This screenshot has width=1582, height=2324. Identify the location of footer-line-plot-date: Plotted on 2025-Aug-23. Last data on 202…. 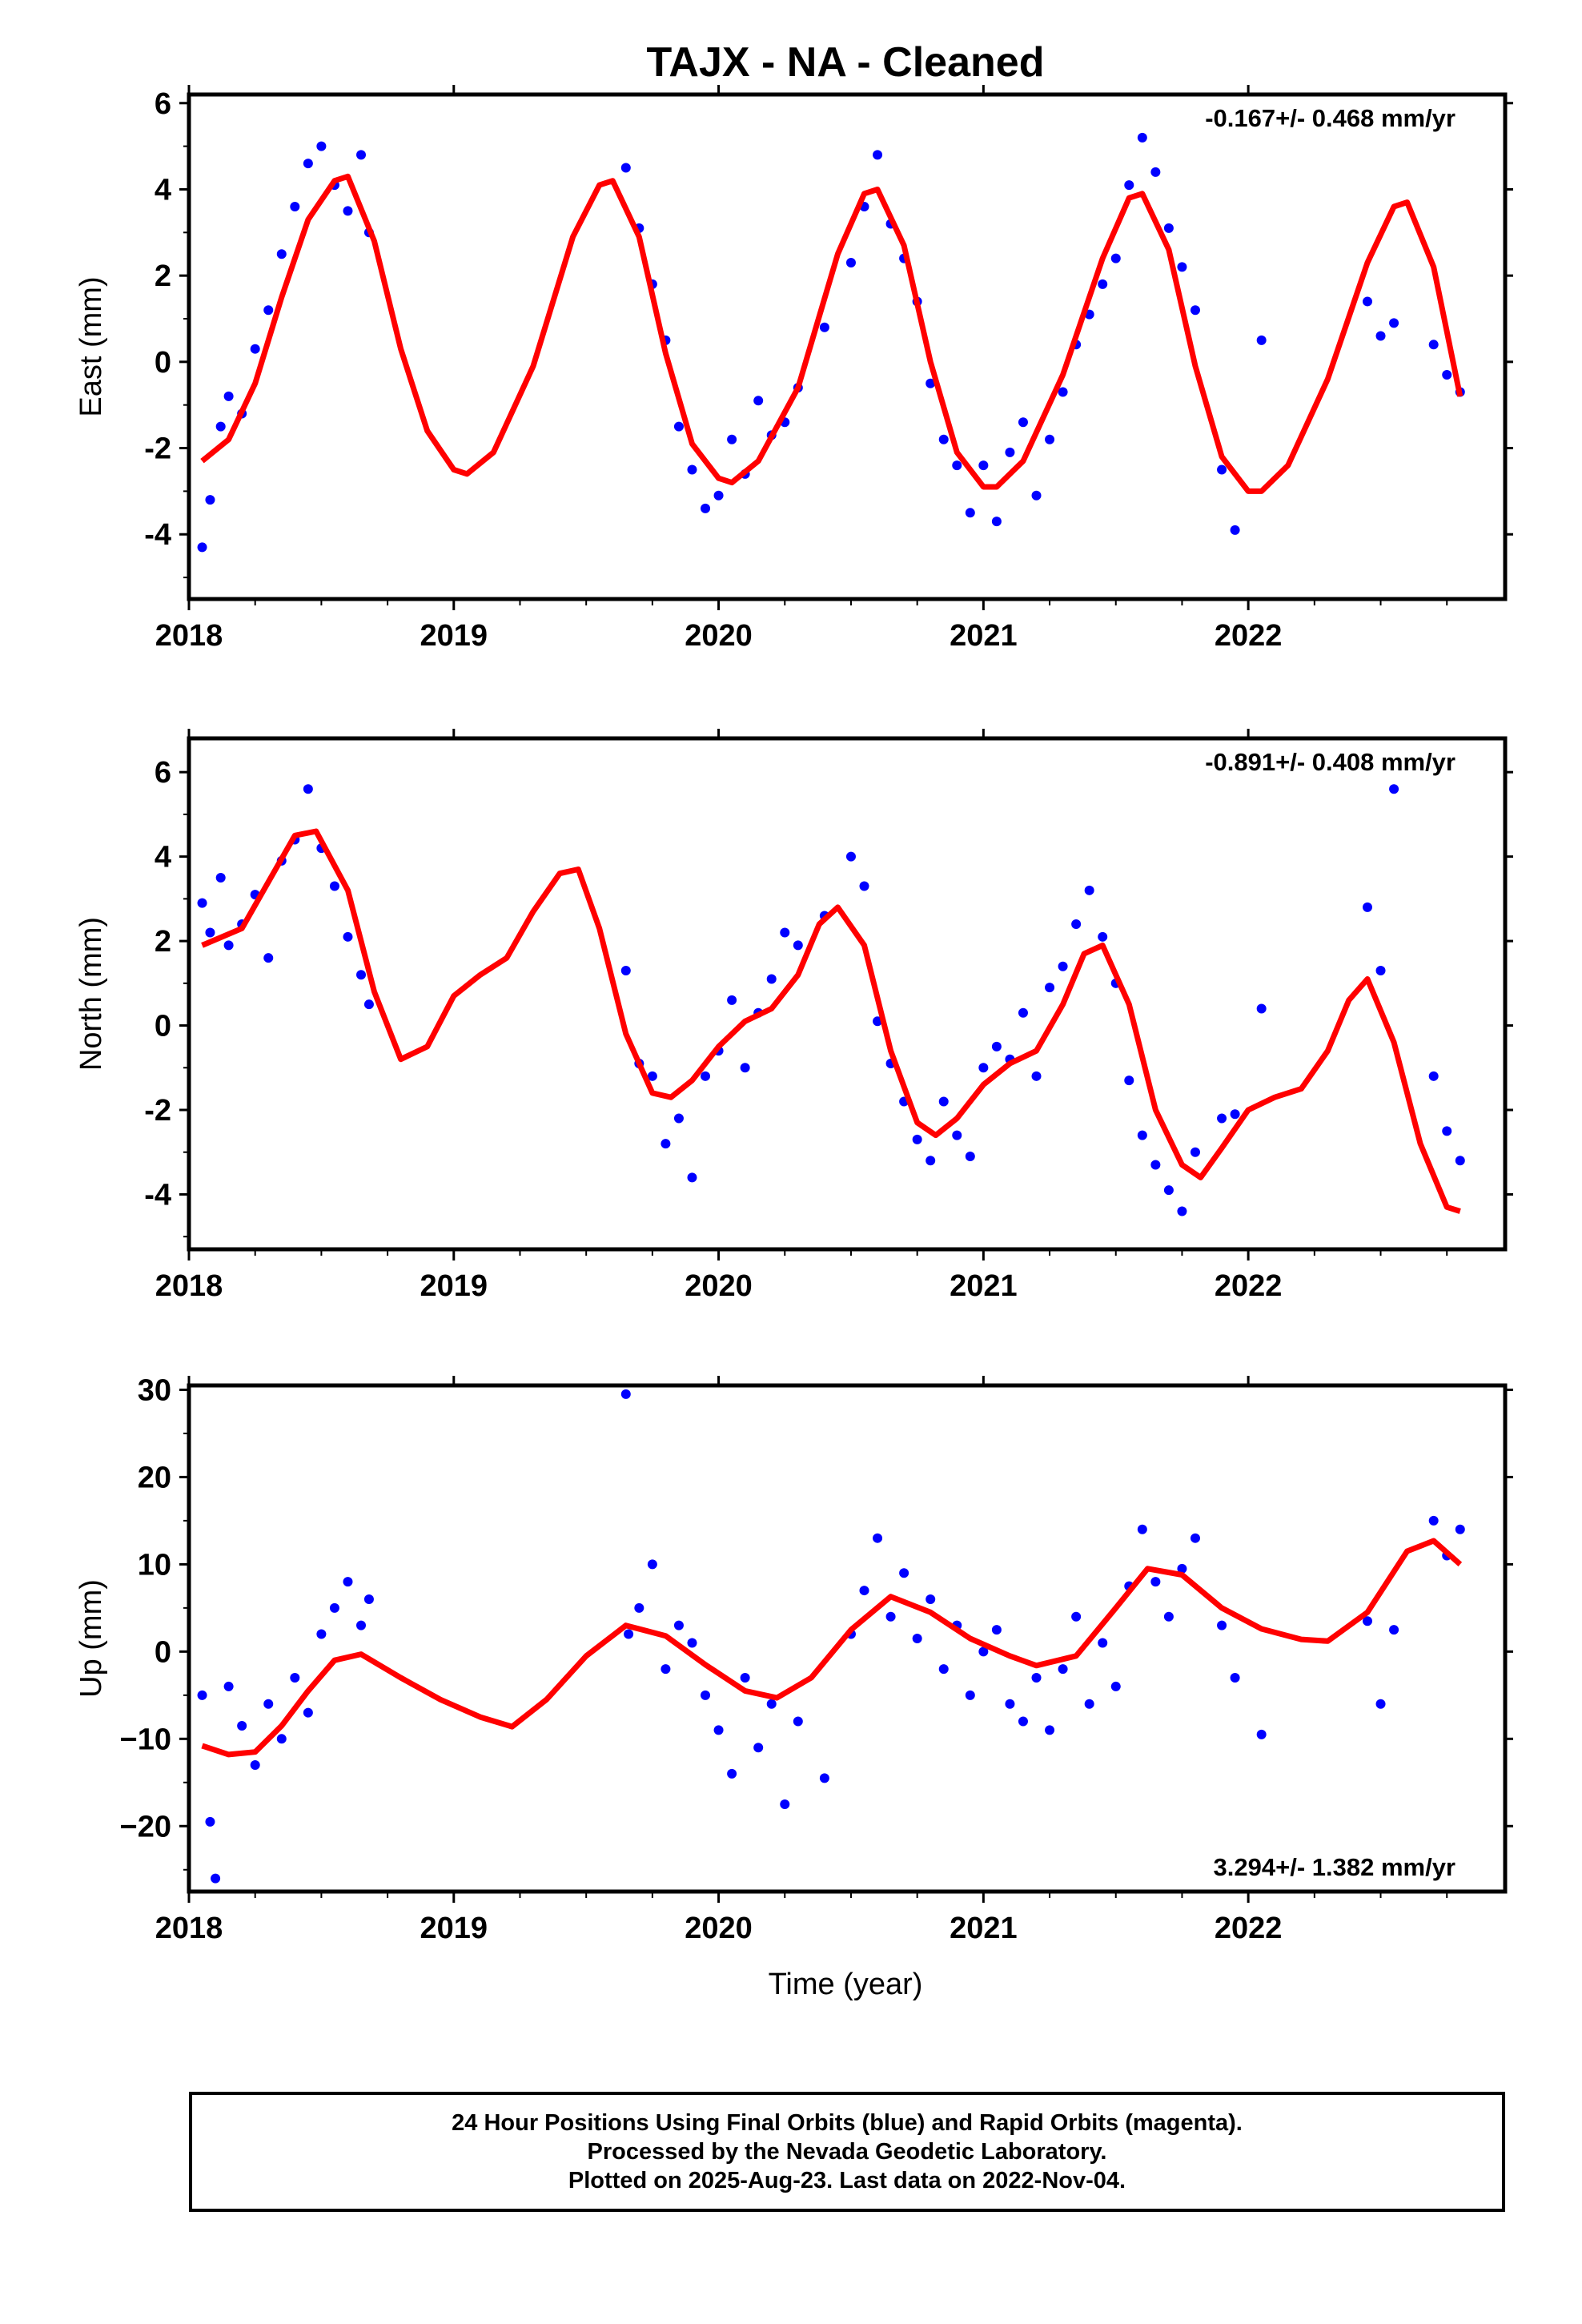
(847, 2180).